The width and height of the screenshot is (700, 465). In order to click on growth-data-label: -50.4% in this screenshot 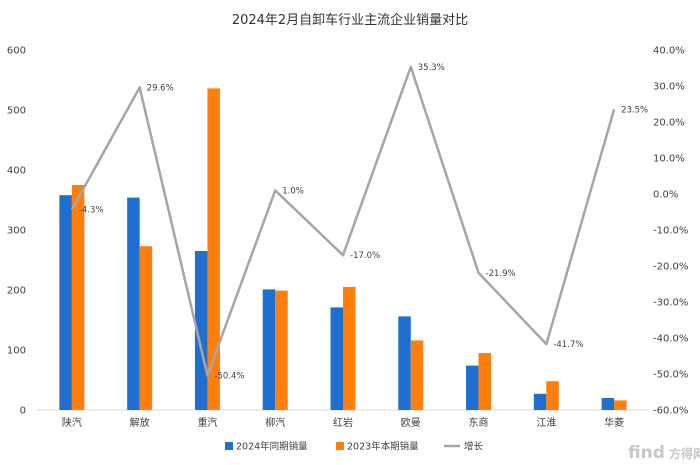, I will do `click(229, 376)`.